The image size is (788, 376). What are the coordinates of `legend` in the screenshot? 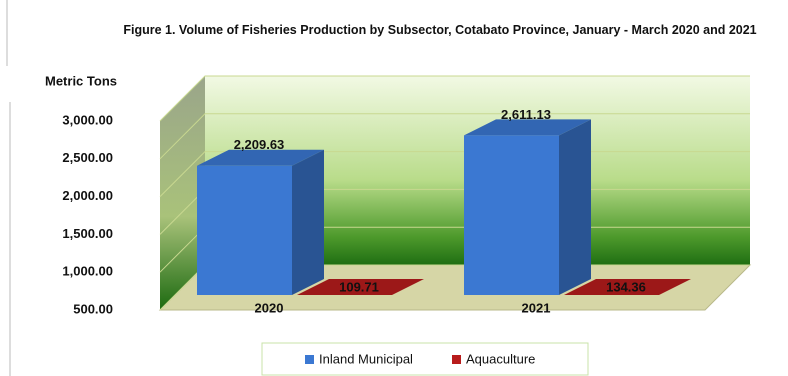 It's located at (425, 359).